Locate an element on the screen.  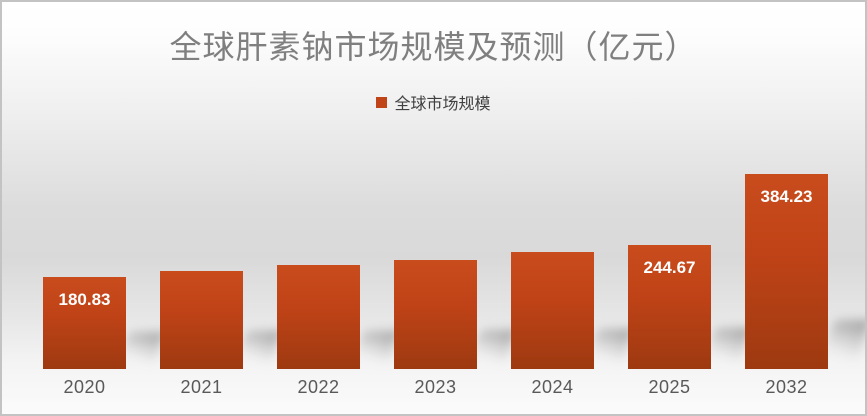
bar-2024 is located at coordinates (552, 310).